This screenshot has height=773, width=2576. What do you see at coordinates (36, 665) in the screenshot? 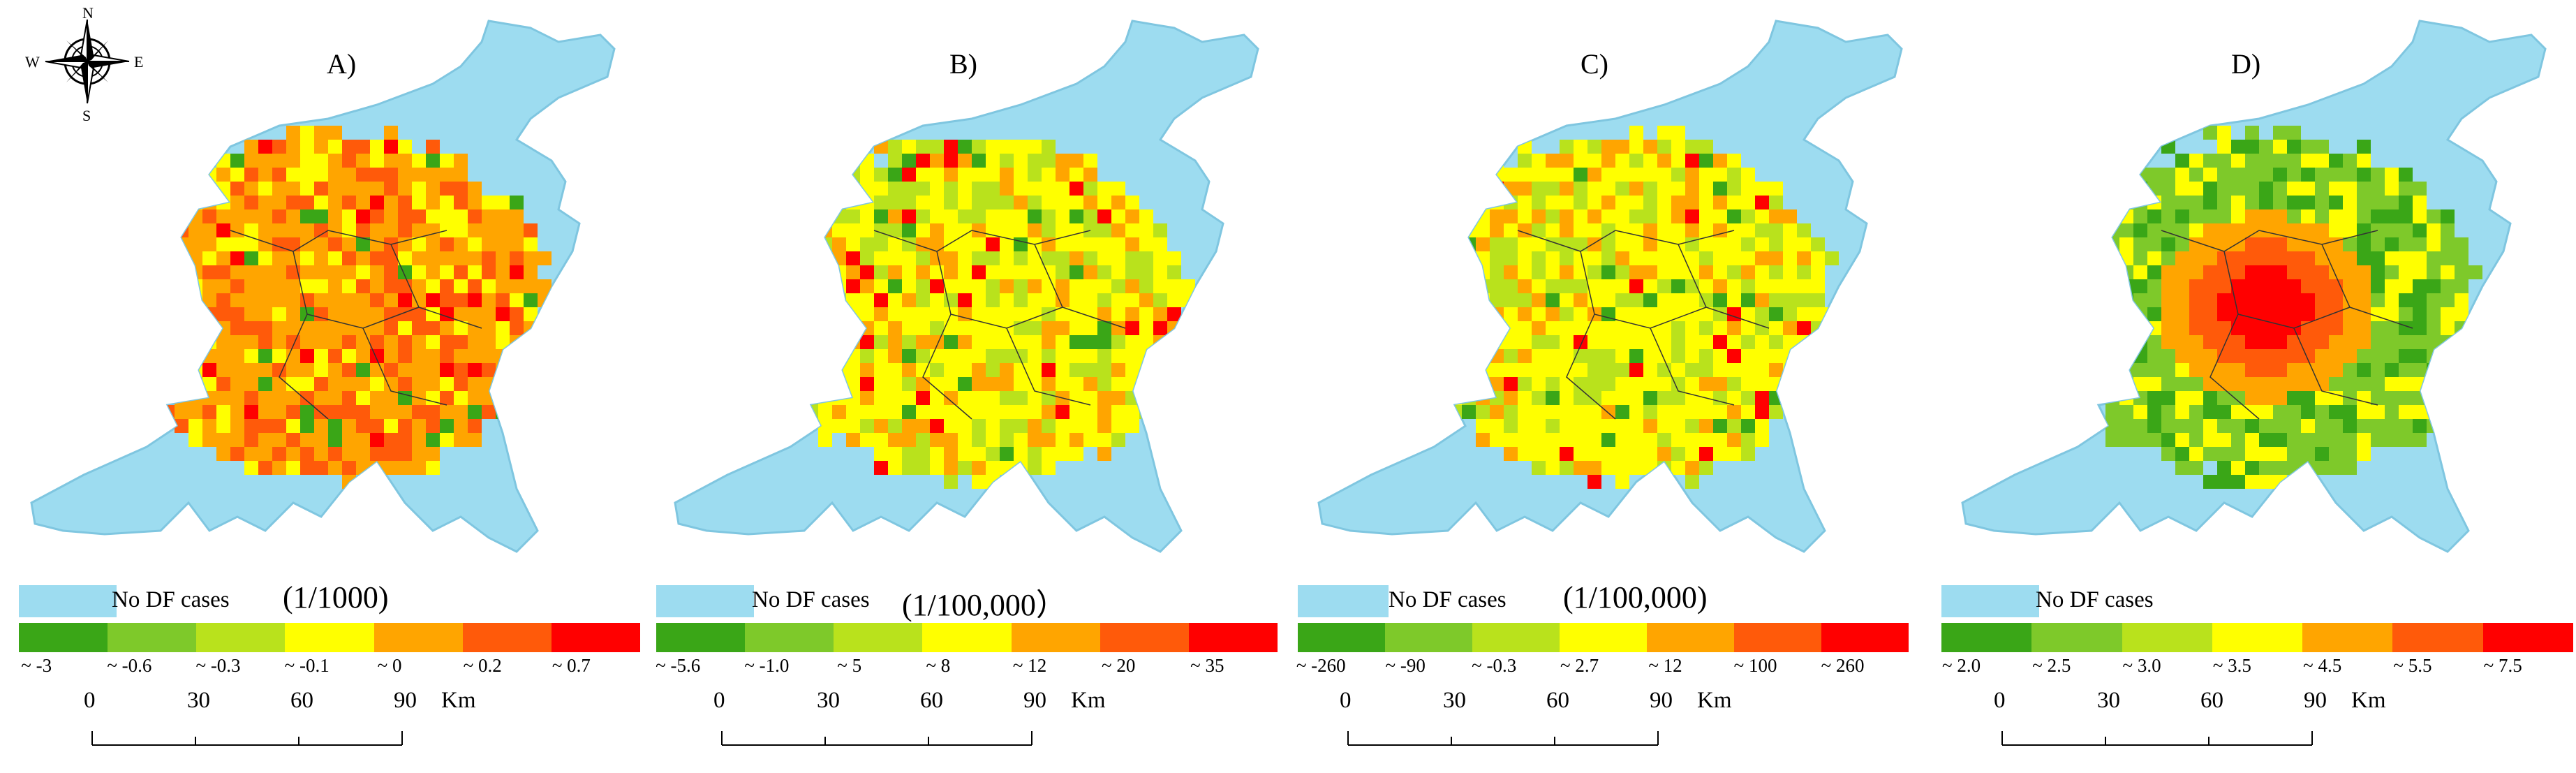
I see `legend-tick-label: ~ -3` at bounding box center [36, 665].